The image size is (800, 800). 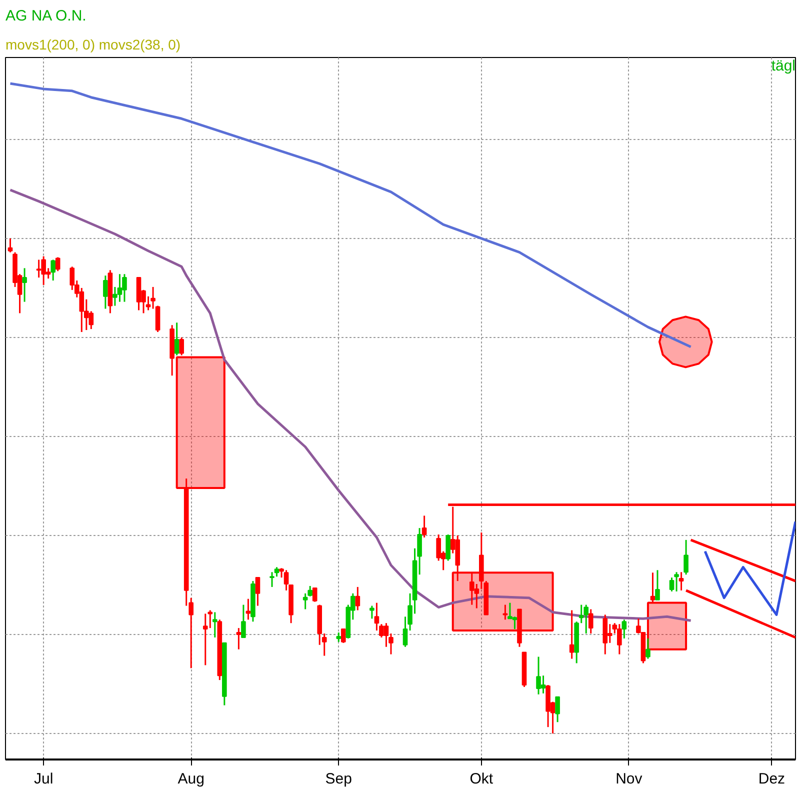 I want to click on chart-title: AG NA O.N., so click(x=46, y=16).